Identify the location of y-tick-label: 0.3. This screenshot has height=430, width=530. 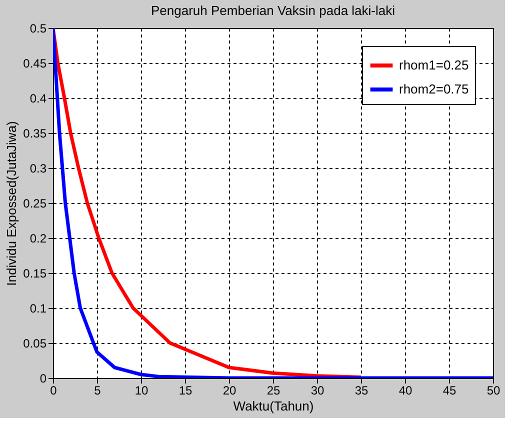
(38, 169).